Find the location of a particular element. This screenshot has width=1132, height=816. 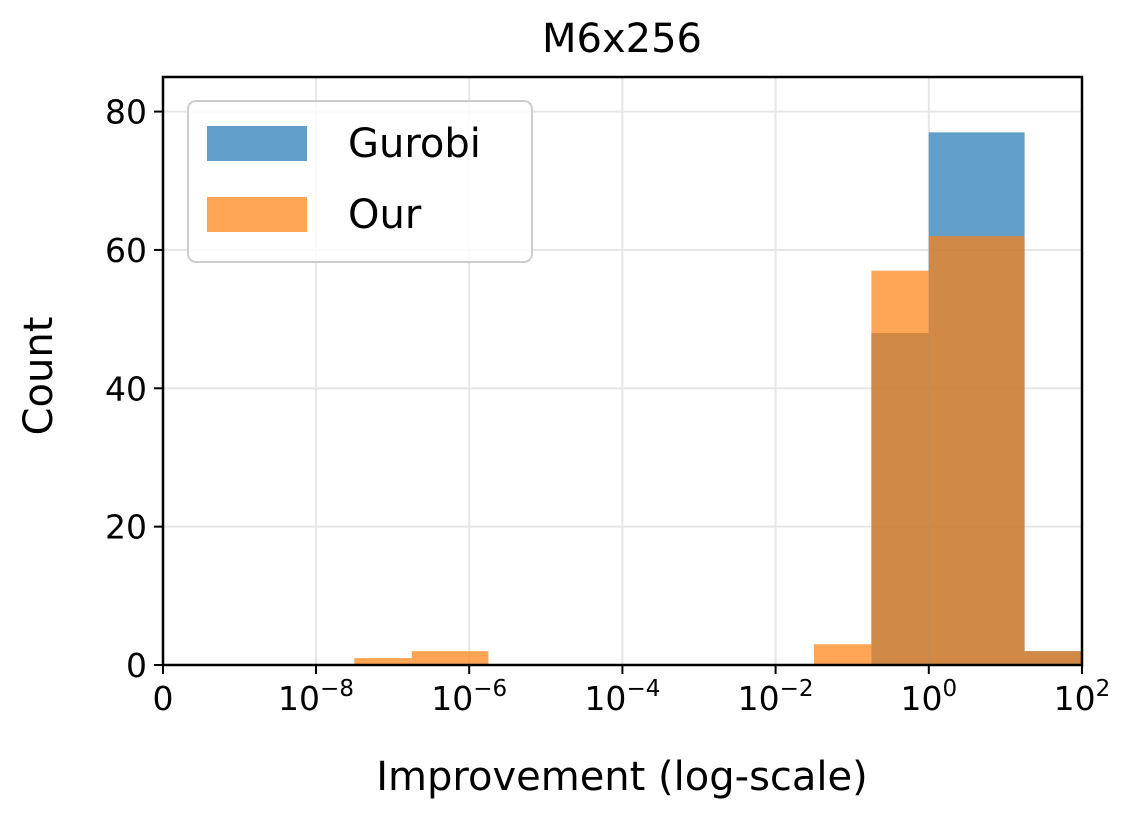

chart-title: M6x256 is located at coordinates (622, 39).